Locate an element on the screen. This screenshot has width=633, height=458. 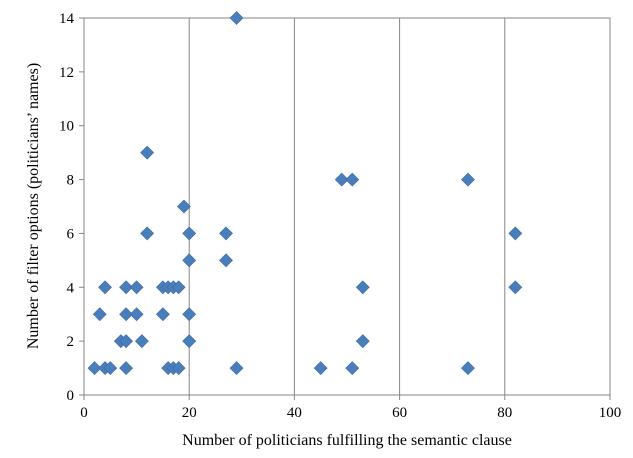
x-tick-label: 40 is located at coordinates (294, 413).